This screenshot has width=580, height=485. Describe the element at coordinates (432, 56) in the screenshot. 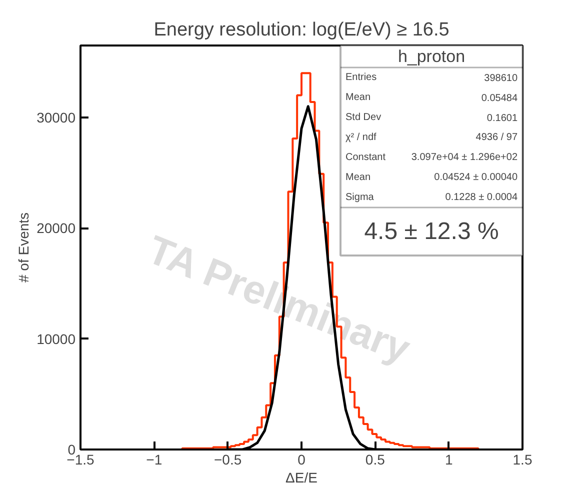

I see `annotation: h_proton` at that location.